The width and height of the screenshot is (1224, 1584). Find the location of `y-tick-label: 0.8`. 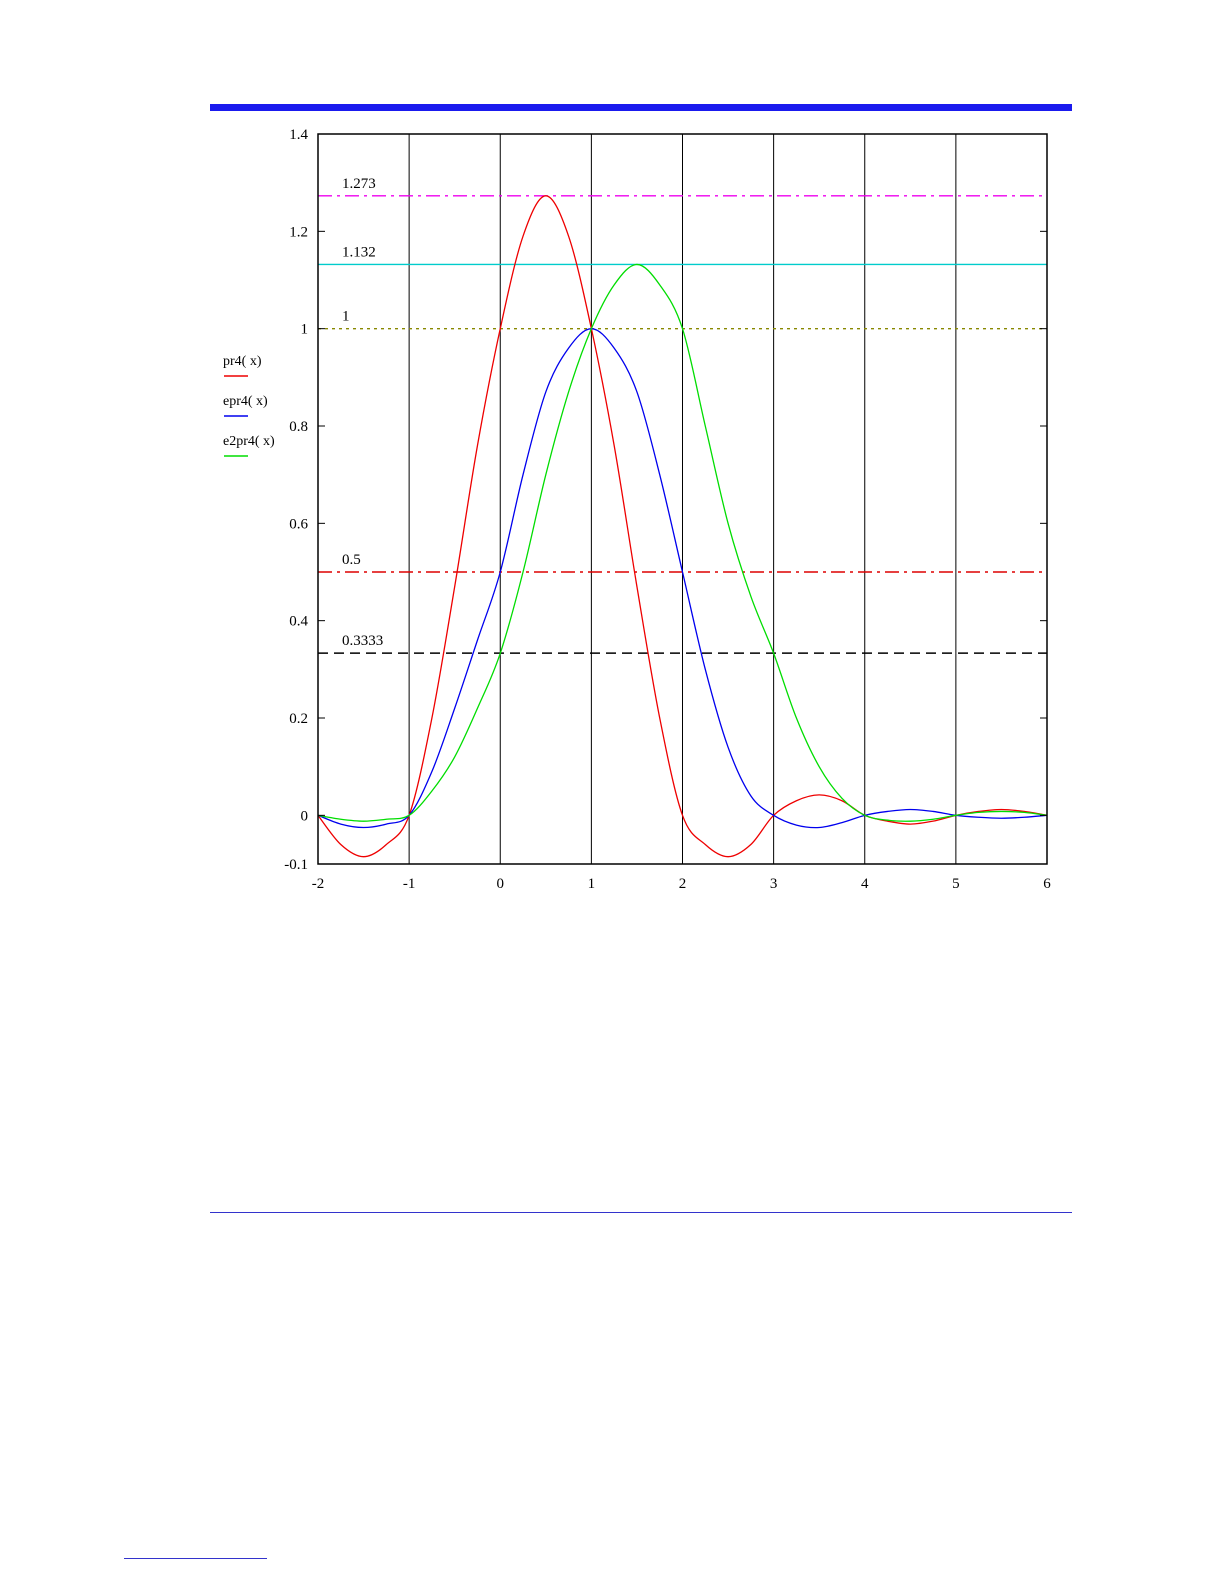

y-tick-label: 0.8 is located at coordinates (298, 427).